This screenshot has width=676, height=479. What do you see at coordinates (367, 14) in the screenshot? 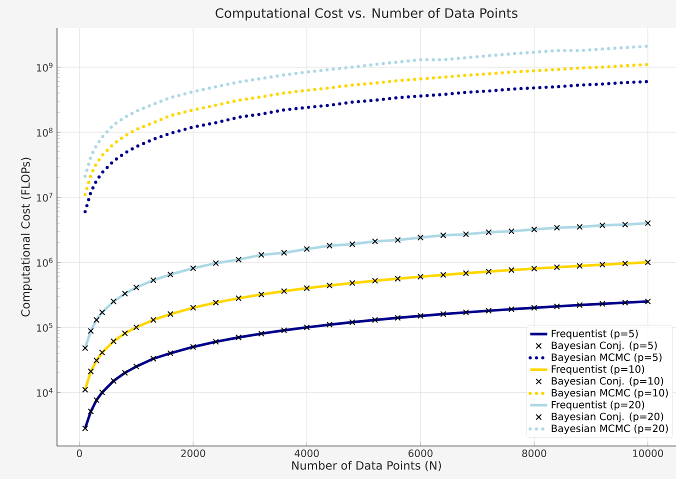
I see `chart-title: Computational Cost vs. Number of Data Points` at bounding box center [367, 14].